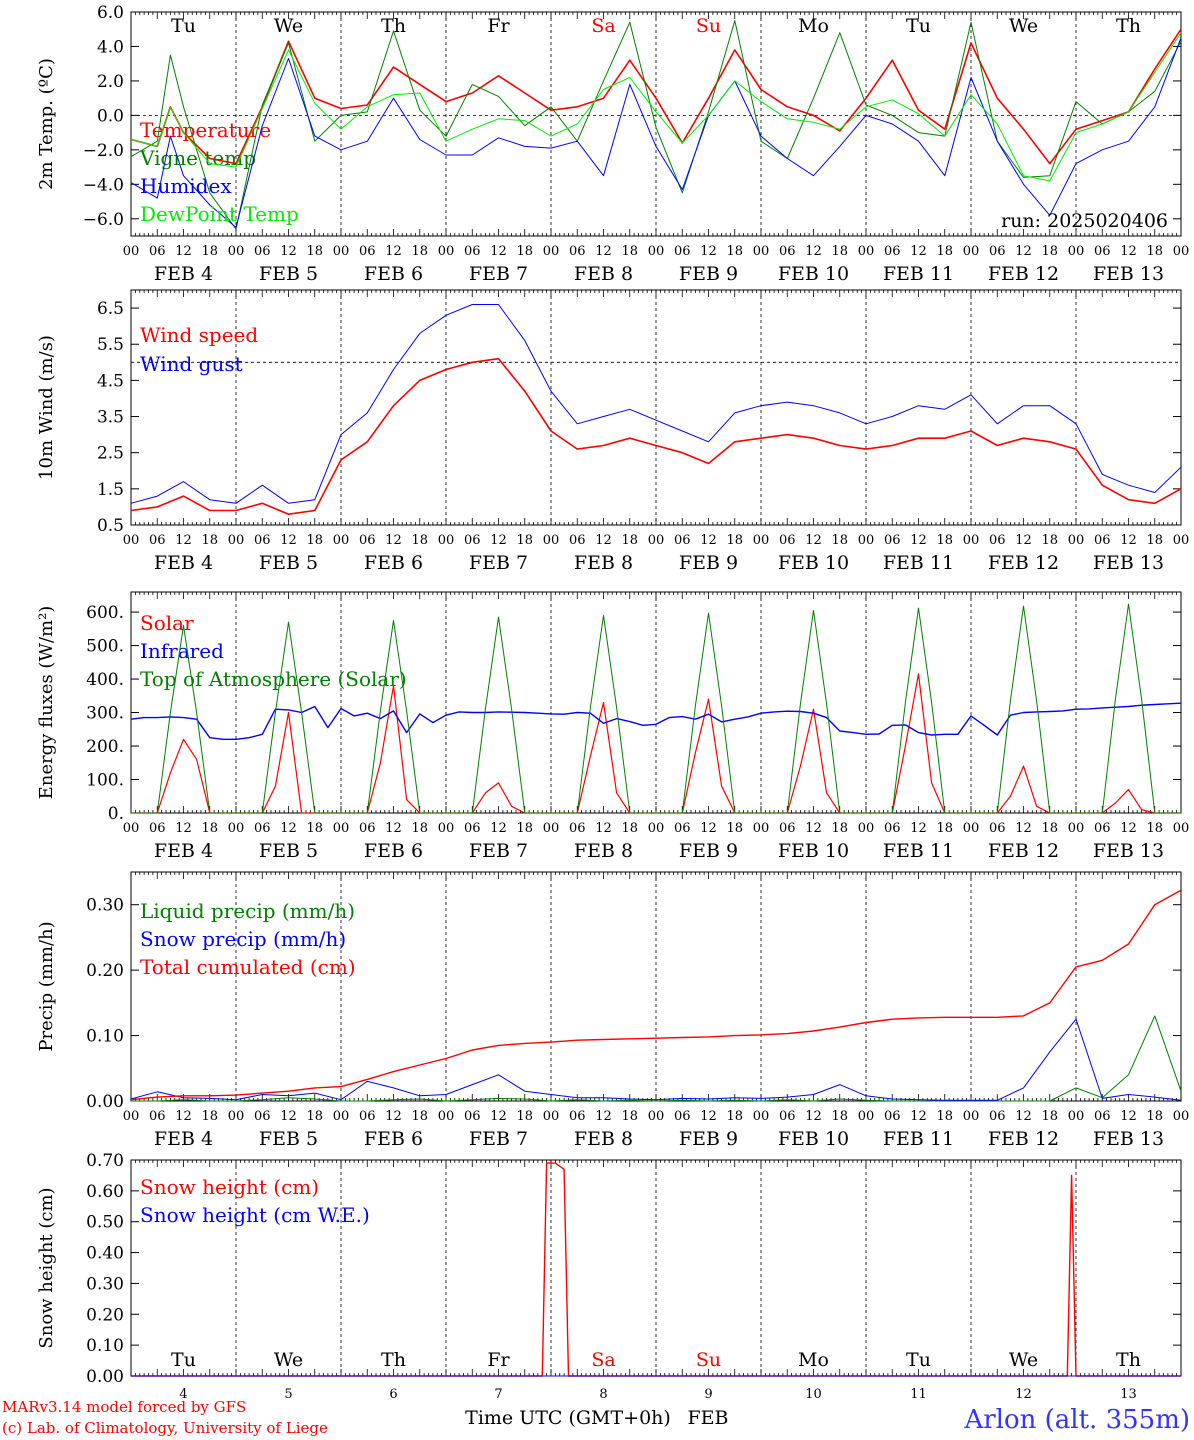 The width and height of the screenshot is (1194, 1440). I want to click on y-tick-label: 0.00, so click(105, 1377).